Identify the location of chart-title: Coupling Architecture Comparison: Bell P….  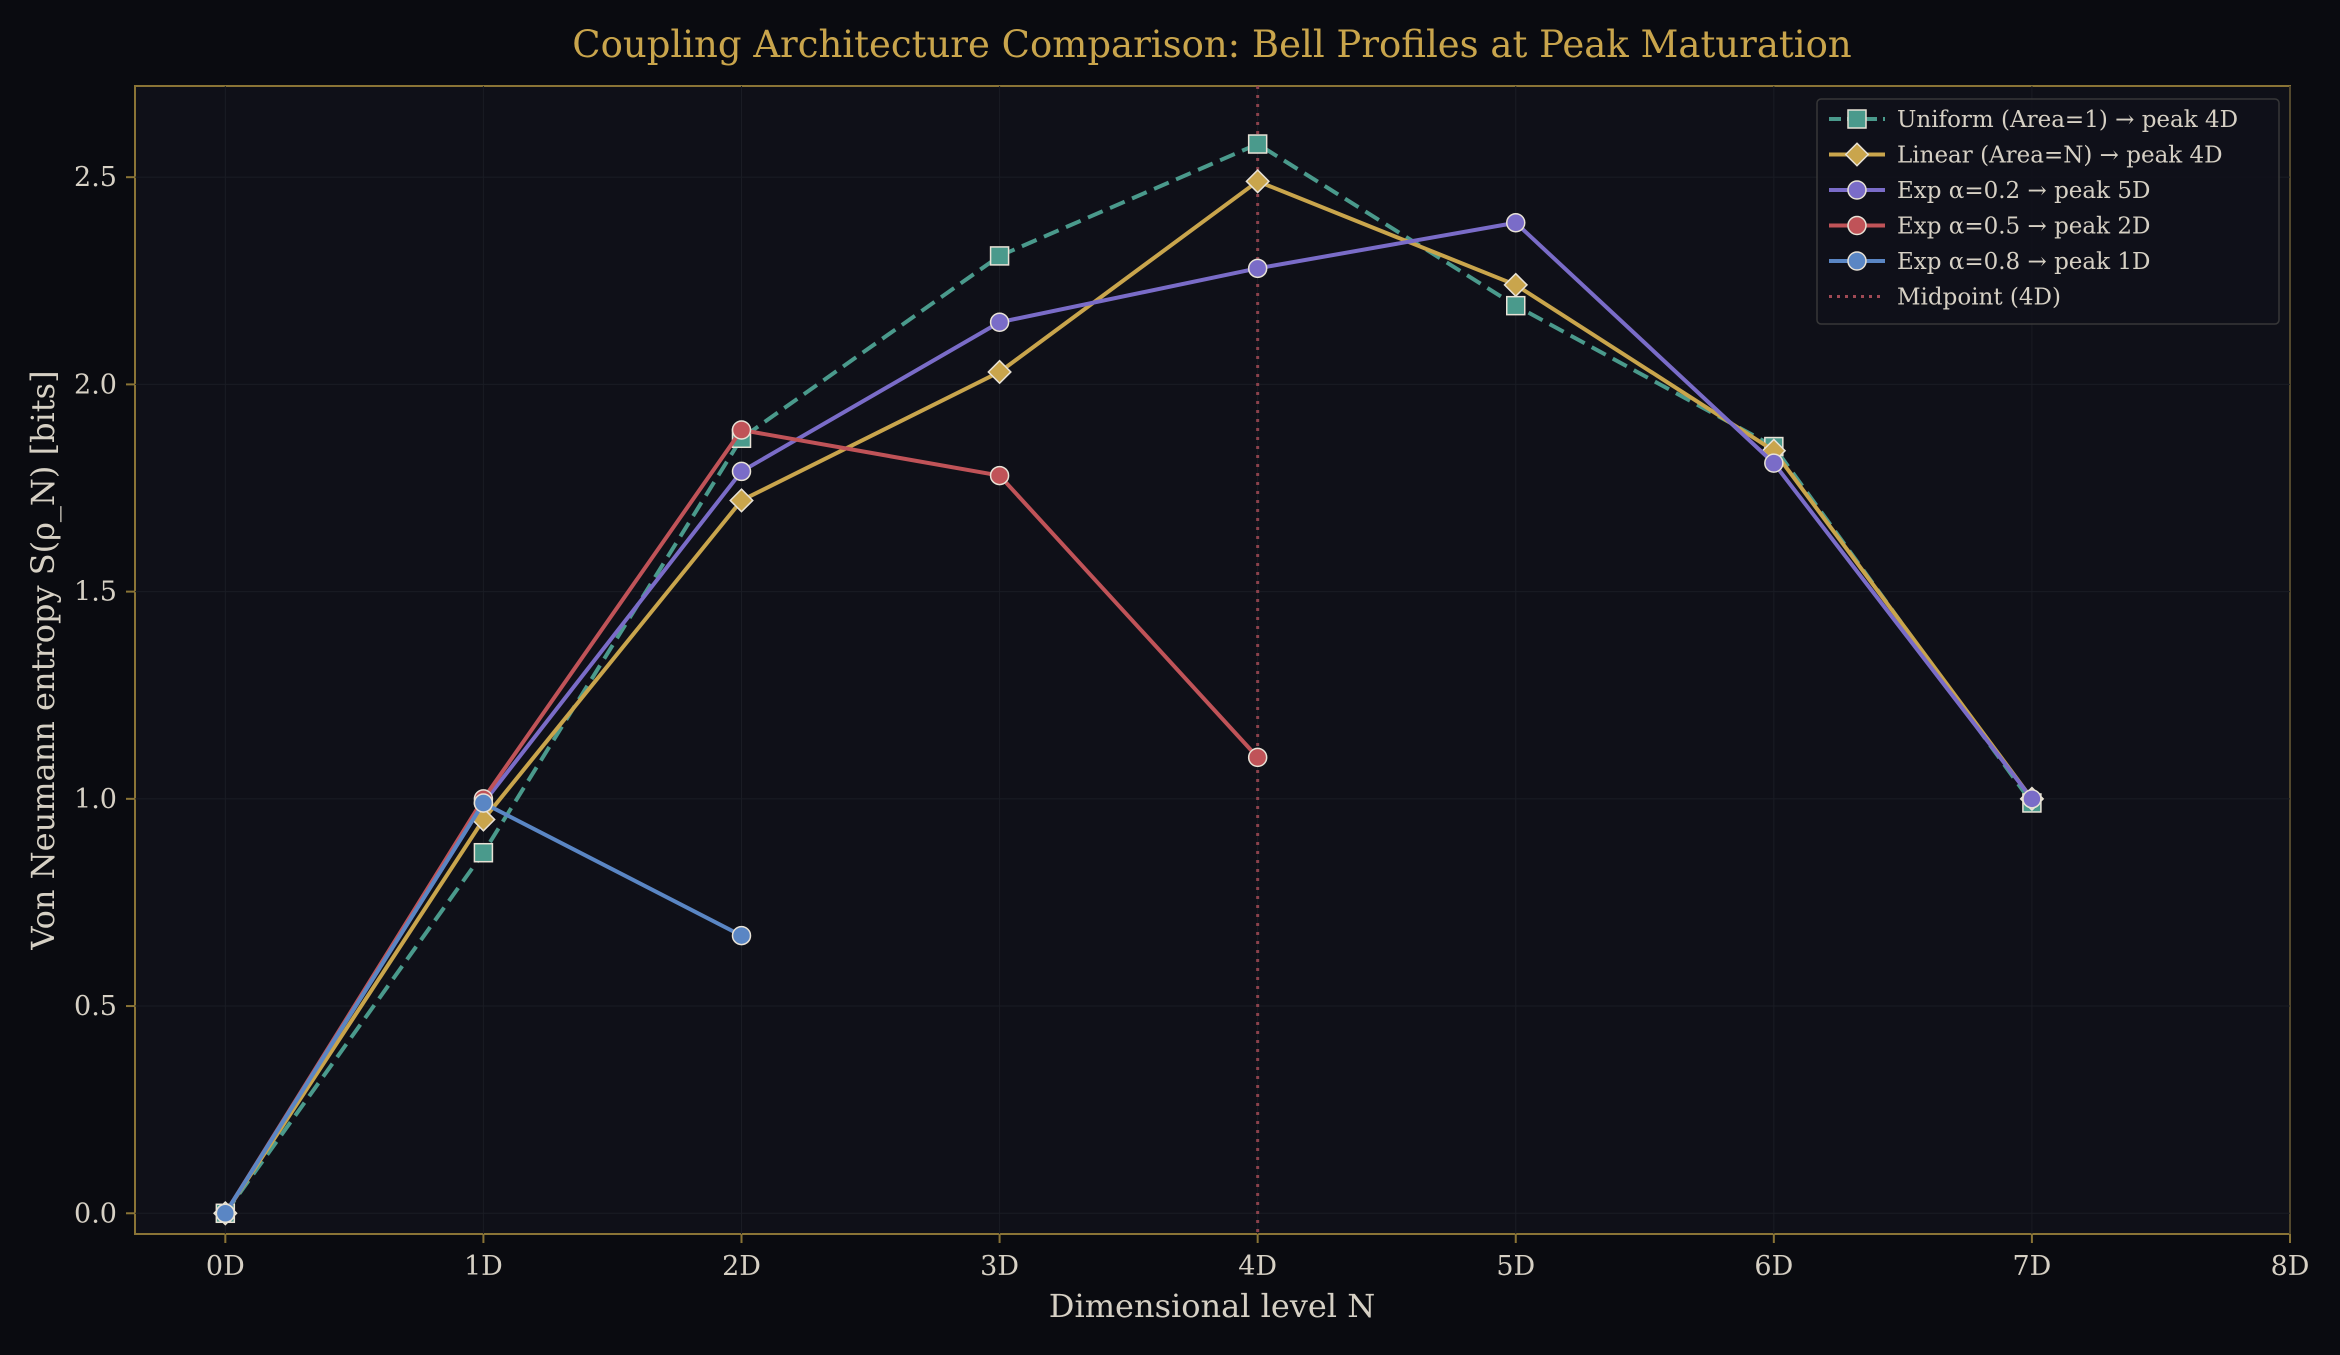
(1211, 44).